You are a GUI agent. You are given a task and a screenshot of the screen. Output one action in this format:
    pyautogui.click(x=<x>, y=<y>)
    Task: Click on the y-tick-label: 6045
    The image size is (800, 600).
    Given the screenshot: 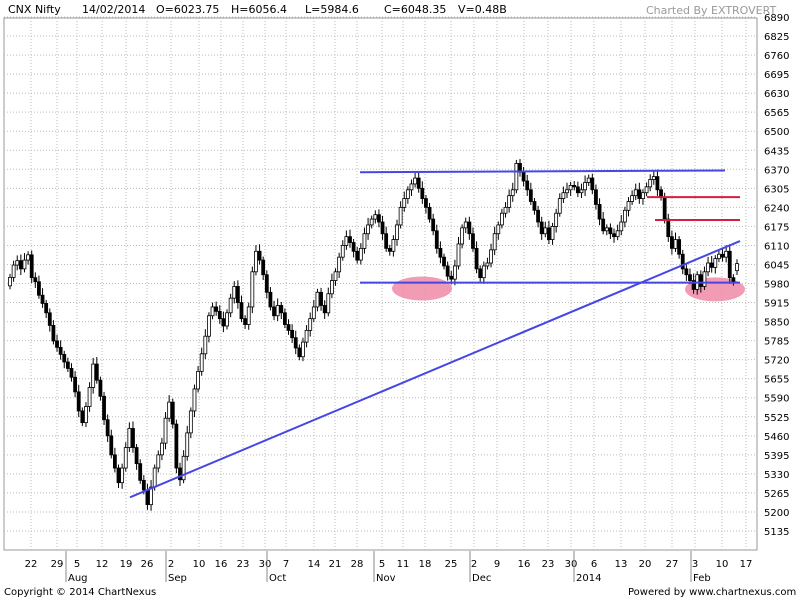 What is the action you would take?
    pyautogui.click(x=776, y=265)
    